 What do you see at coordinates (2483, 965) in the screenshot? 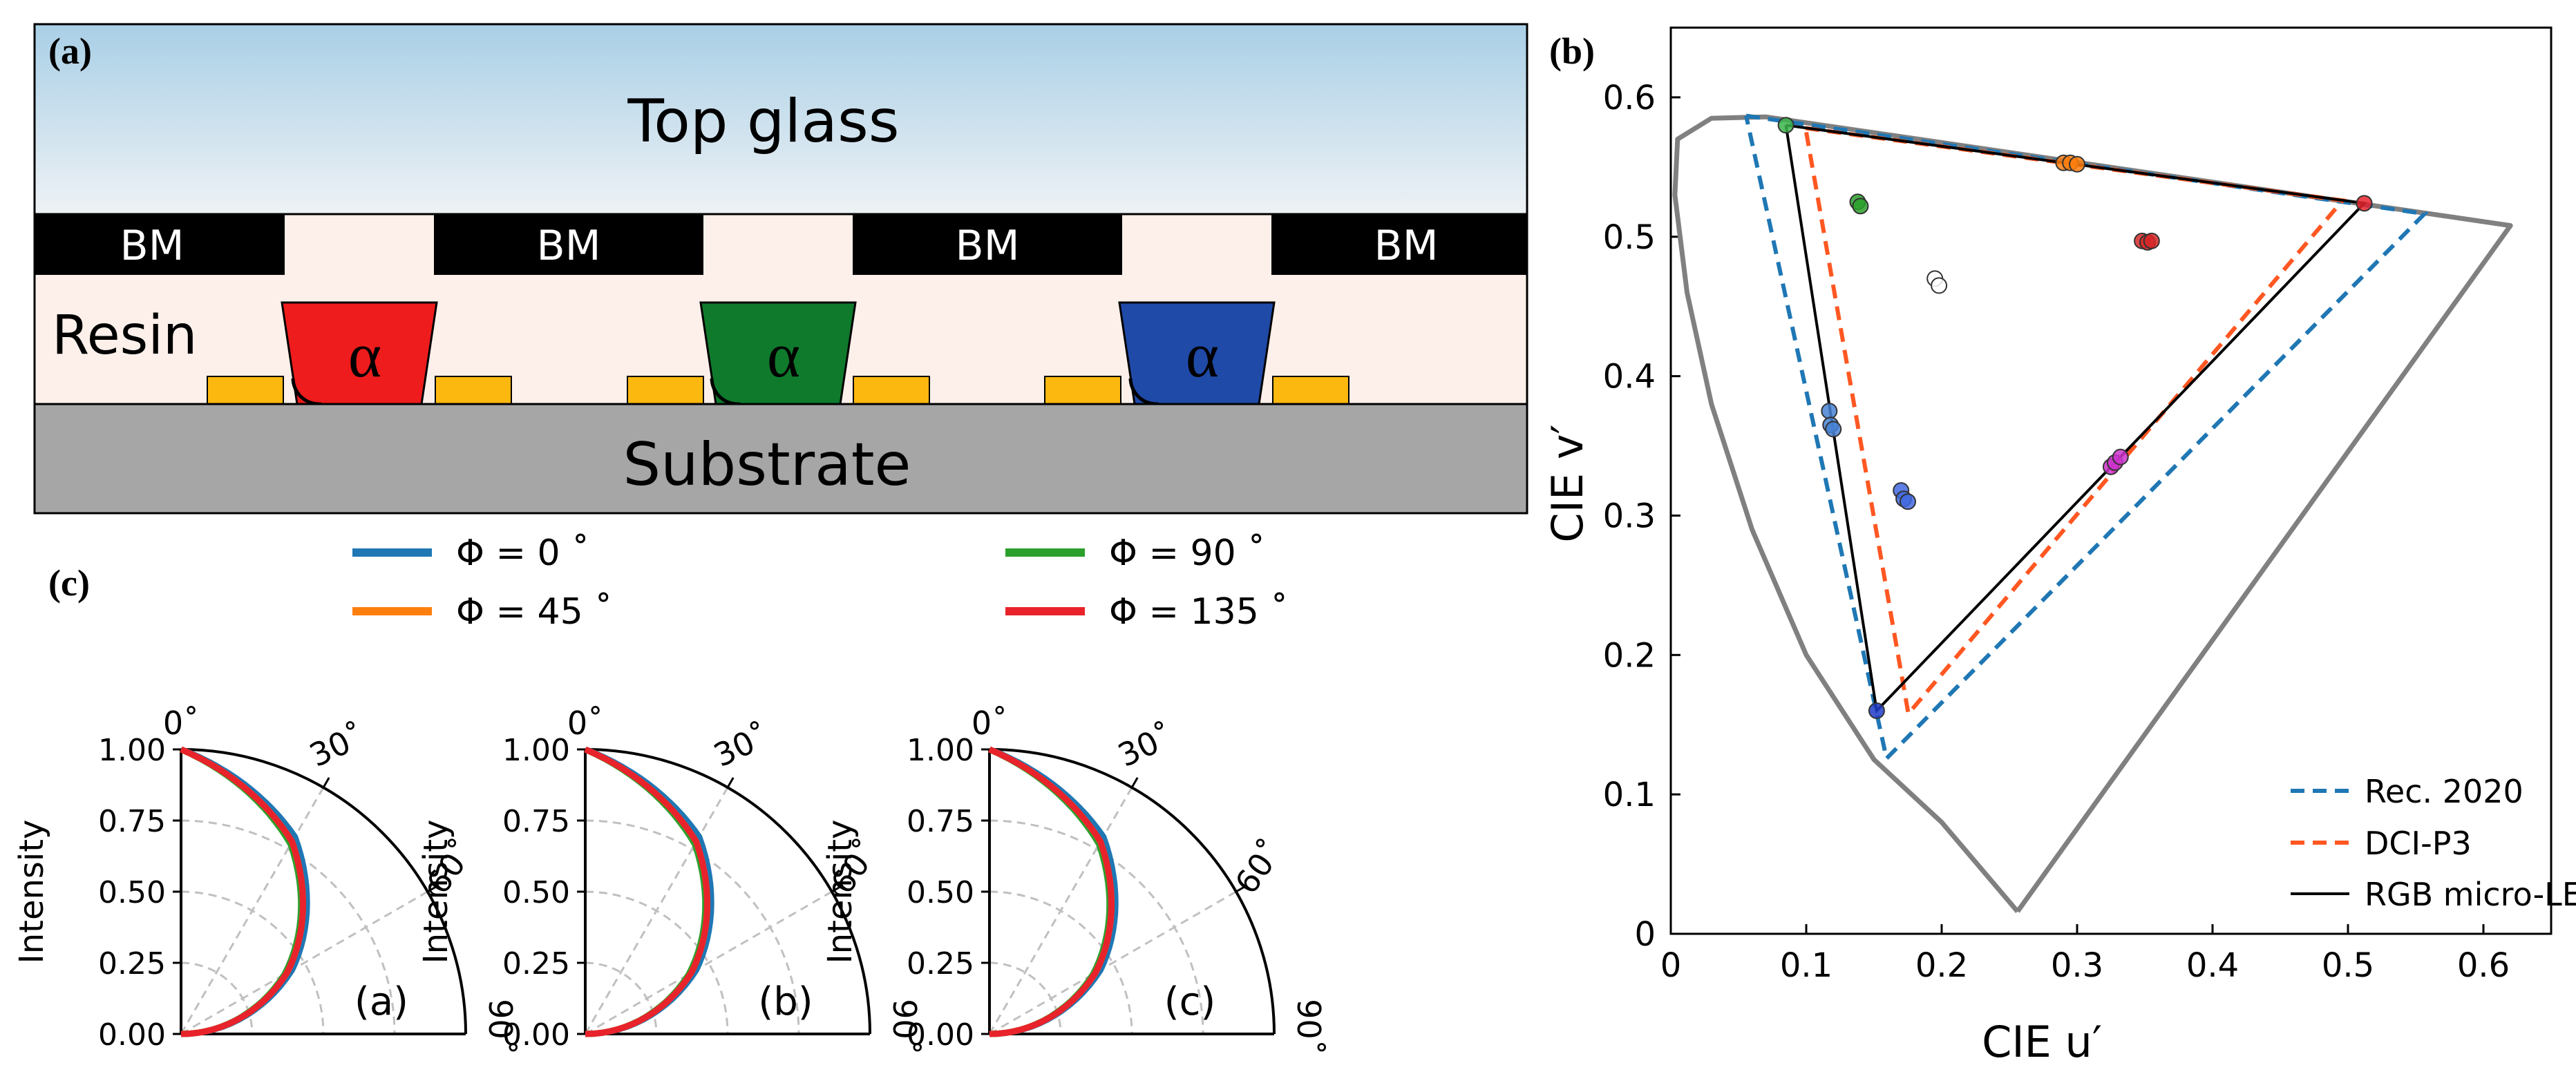
I see `x-tick-label: 0.6` at bounding box center [2483, 965].